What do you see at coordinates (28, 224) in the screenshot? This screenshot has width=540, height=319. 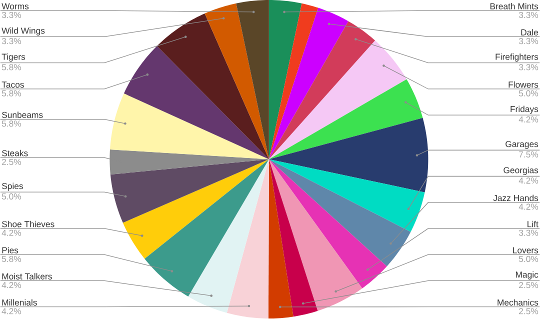 I see `slice-label: Shoe Thieves` at bounding box center [28, 224].